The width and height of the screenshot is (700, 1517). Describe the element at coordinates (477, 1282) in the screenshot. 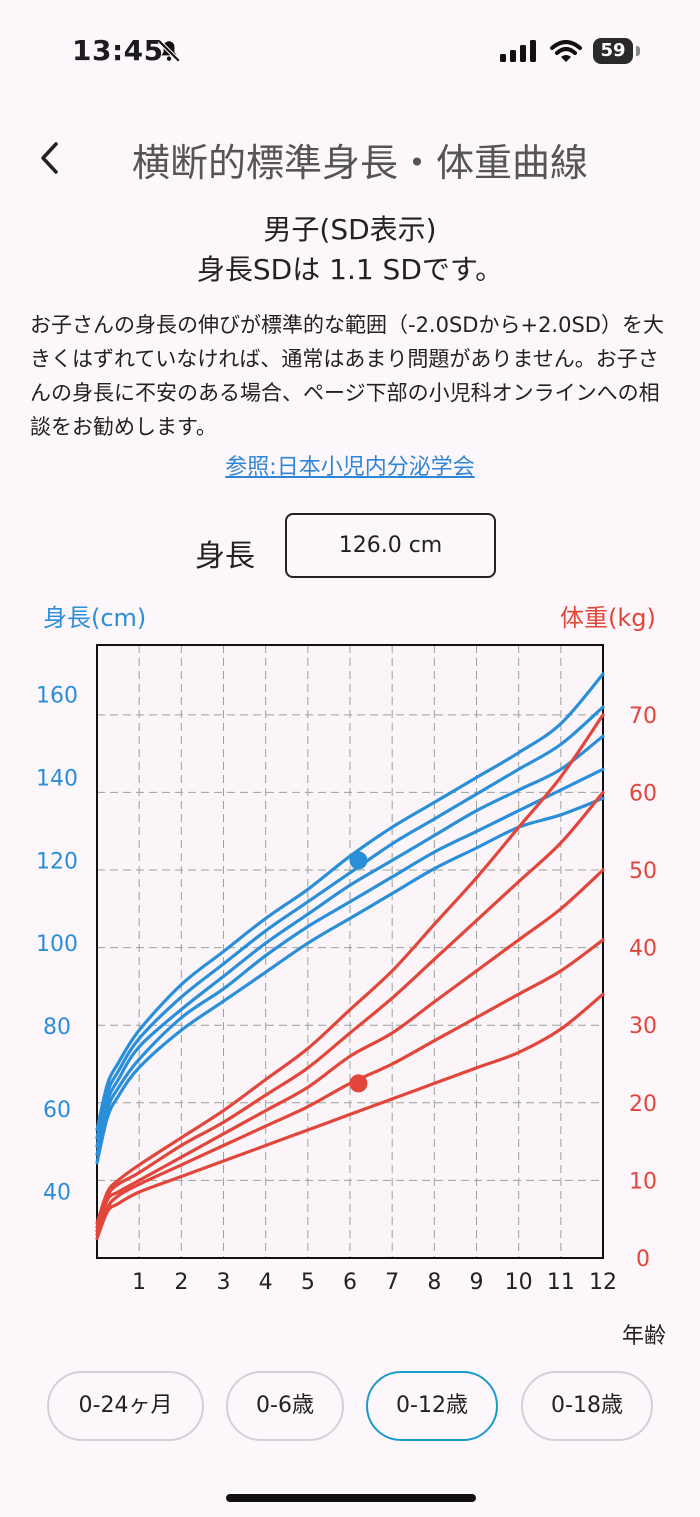

I see `x-tick-label: 9` at that location.